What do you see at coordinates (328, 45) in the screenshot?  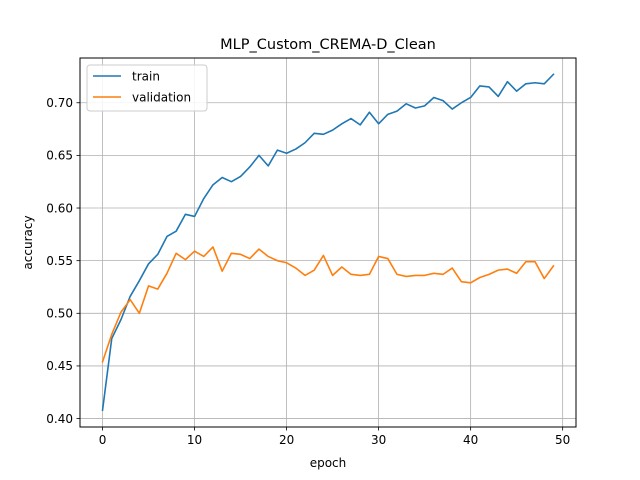 I see `chart-title: MLP_Custom_CREMA-D_Clean` at bounding box center [328, 45].